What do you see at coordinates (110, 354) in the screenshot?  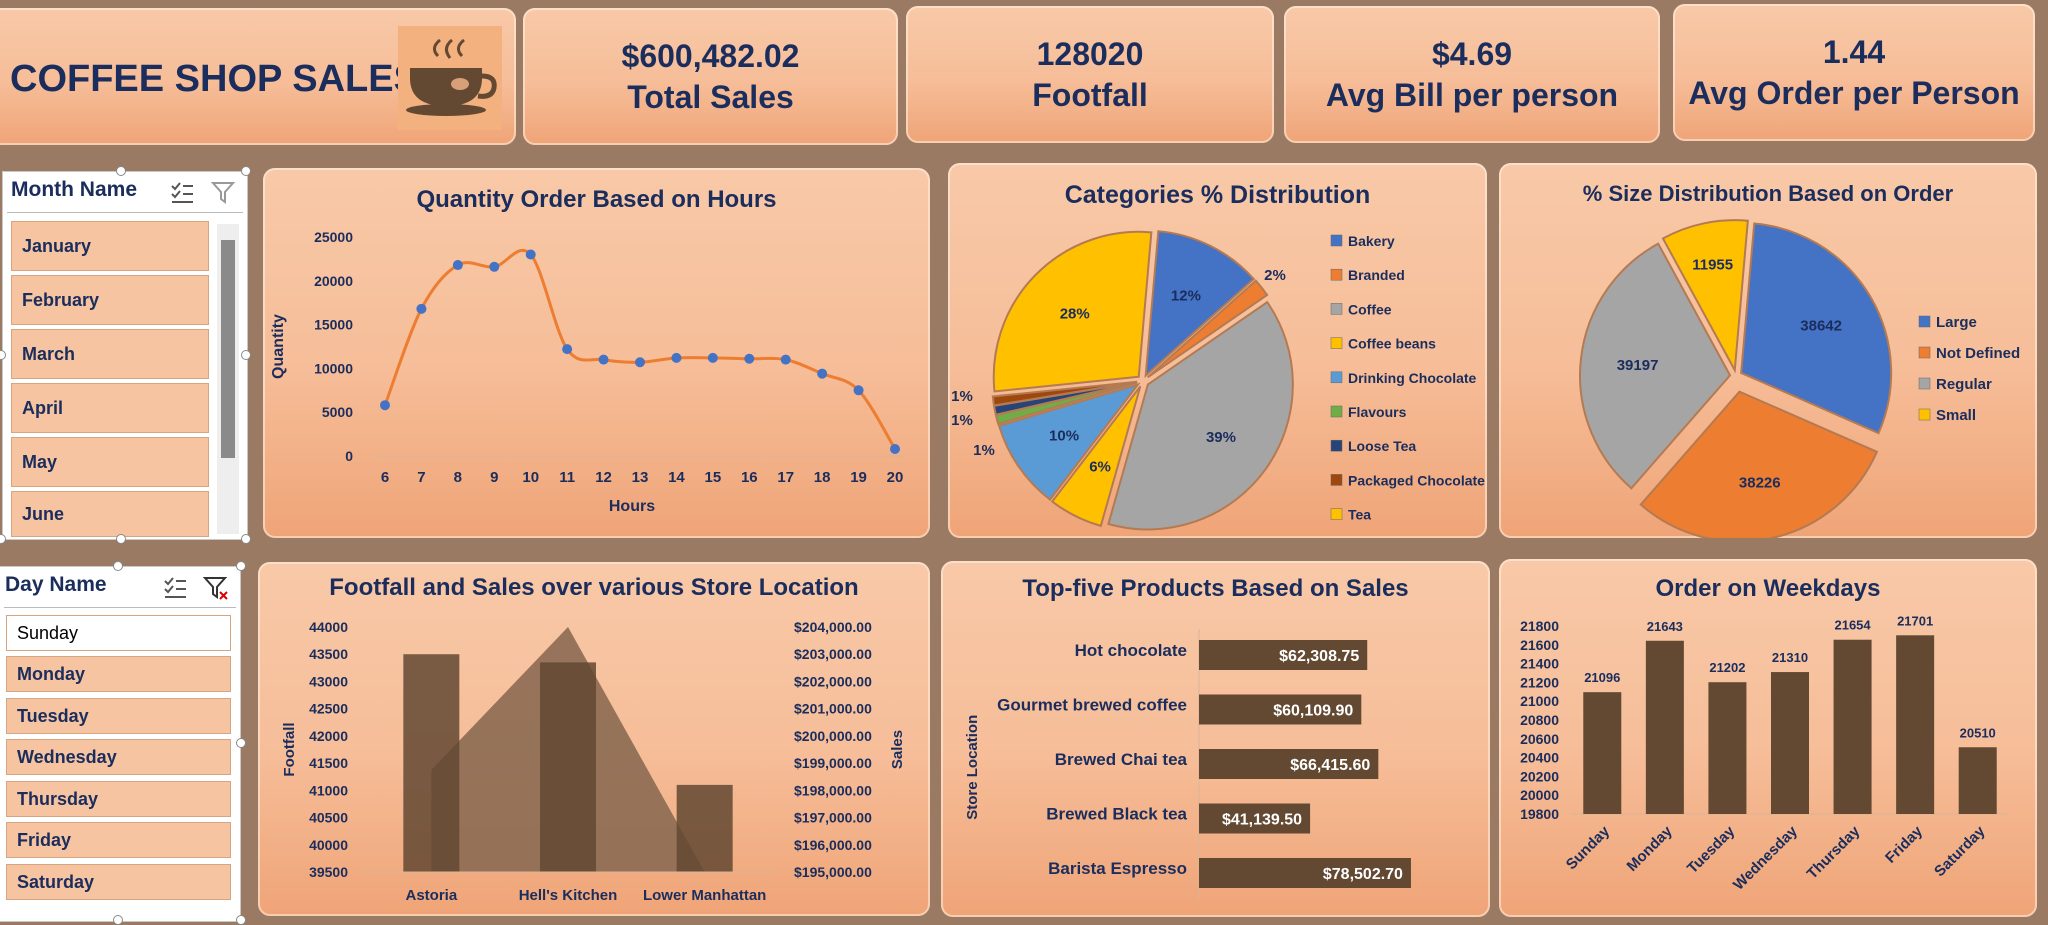 I see `slicer-item: March` at bounding box center [110, 354].